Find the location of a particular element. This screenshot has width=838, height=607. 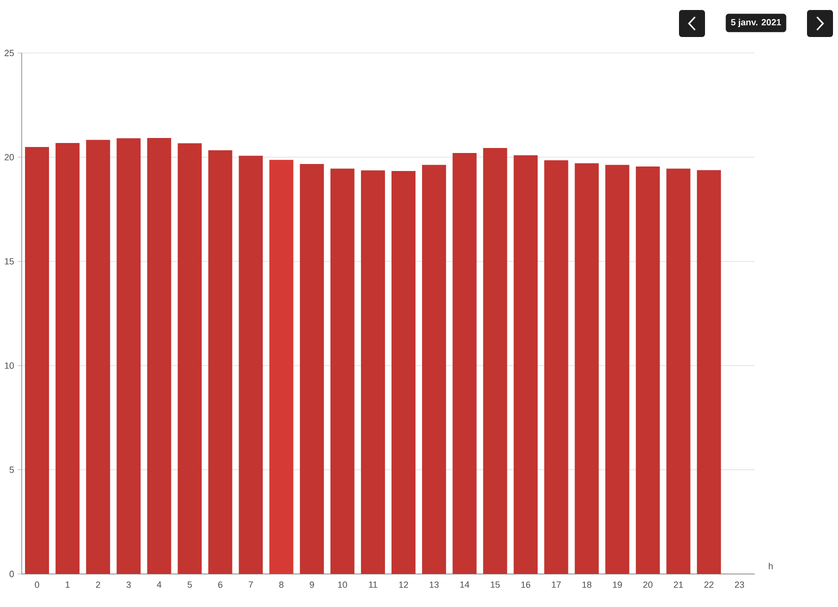

x-tick-label: 2 is located at coordinates (98, 585).